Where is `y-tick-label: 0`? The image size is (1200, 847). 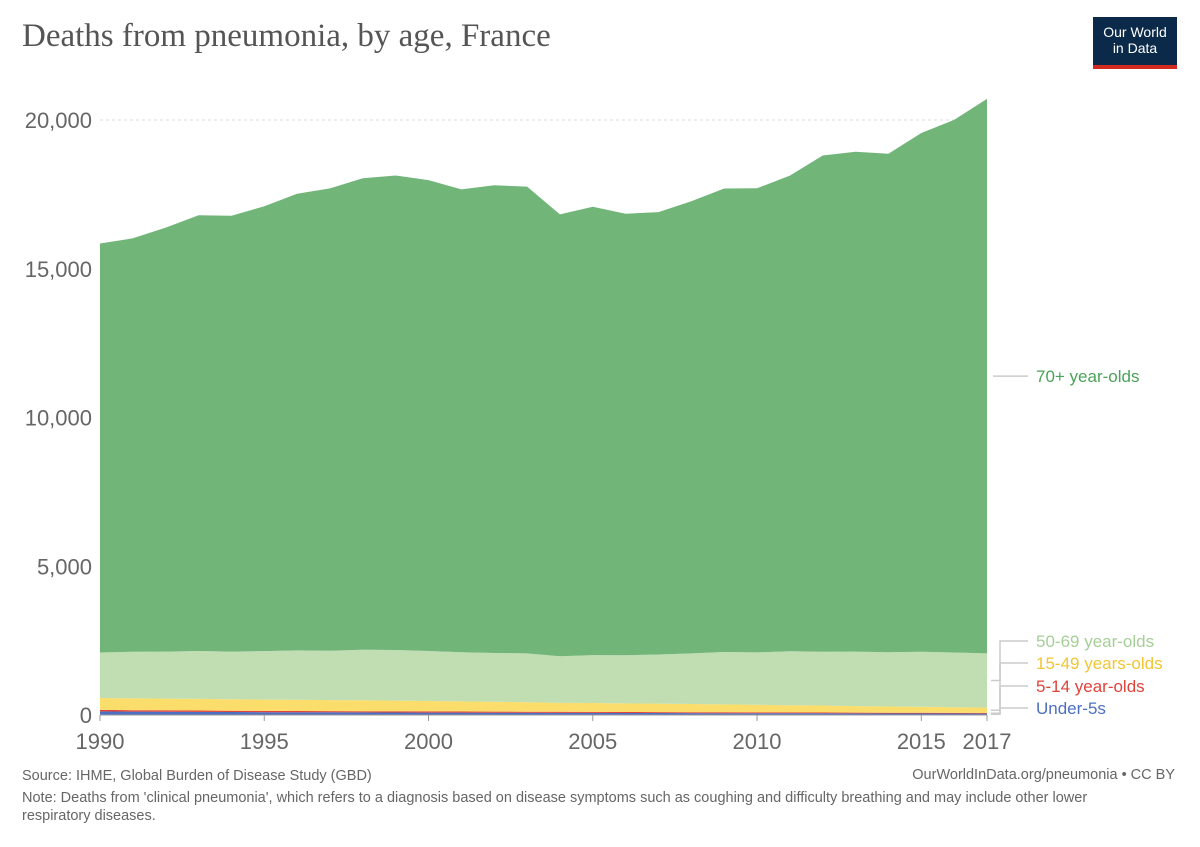
y-tick-label: 0 is located at coordinates (86, 715).